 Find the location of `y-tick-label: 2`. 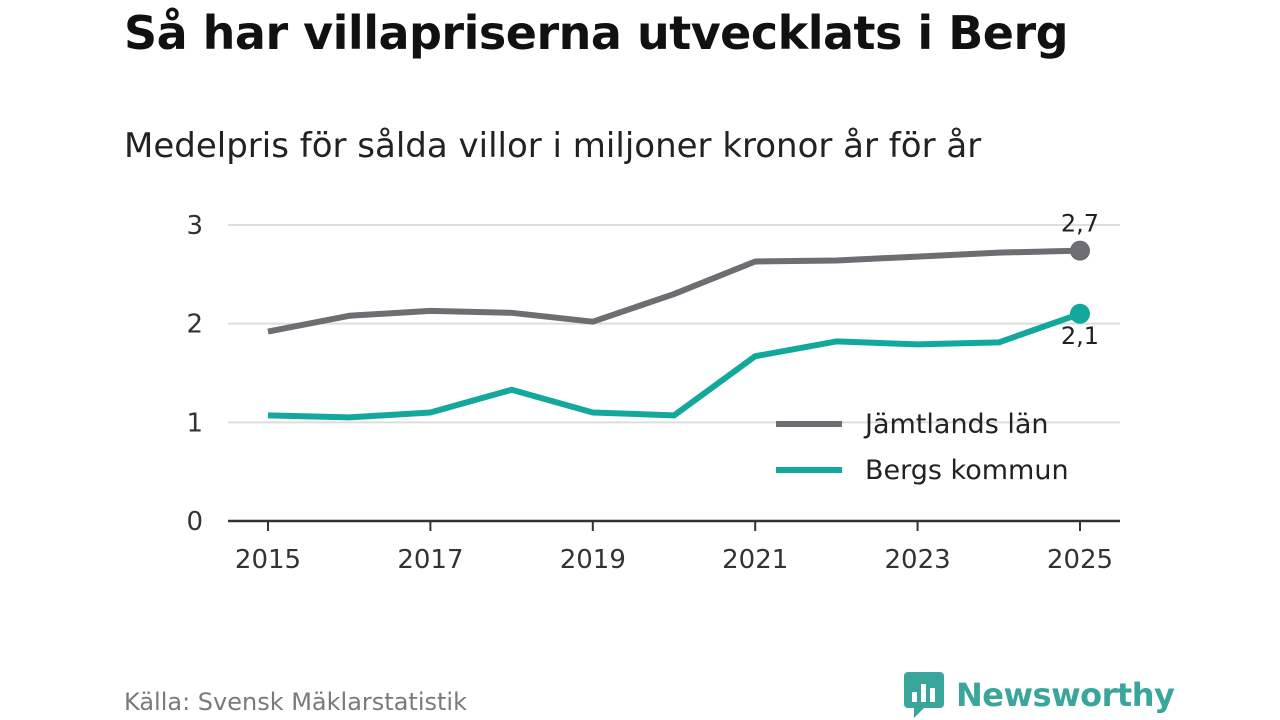

y-tick-label: 2 is located at coordinates (194, 325).